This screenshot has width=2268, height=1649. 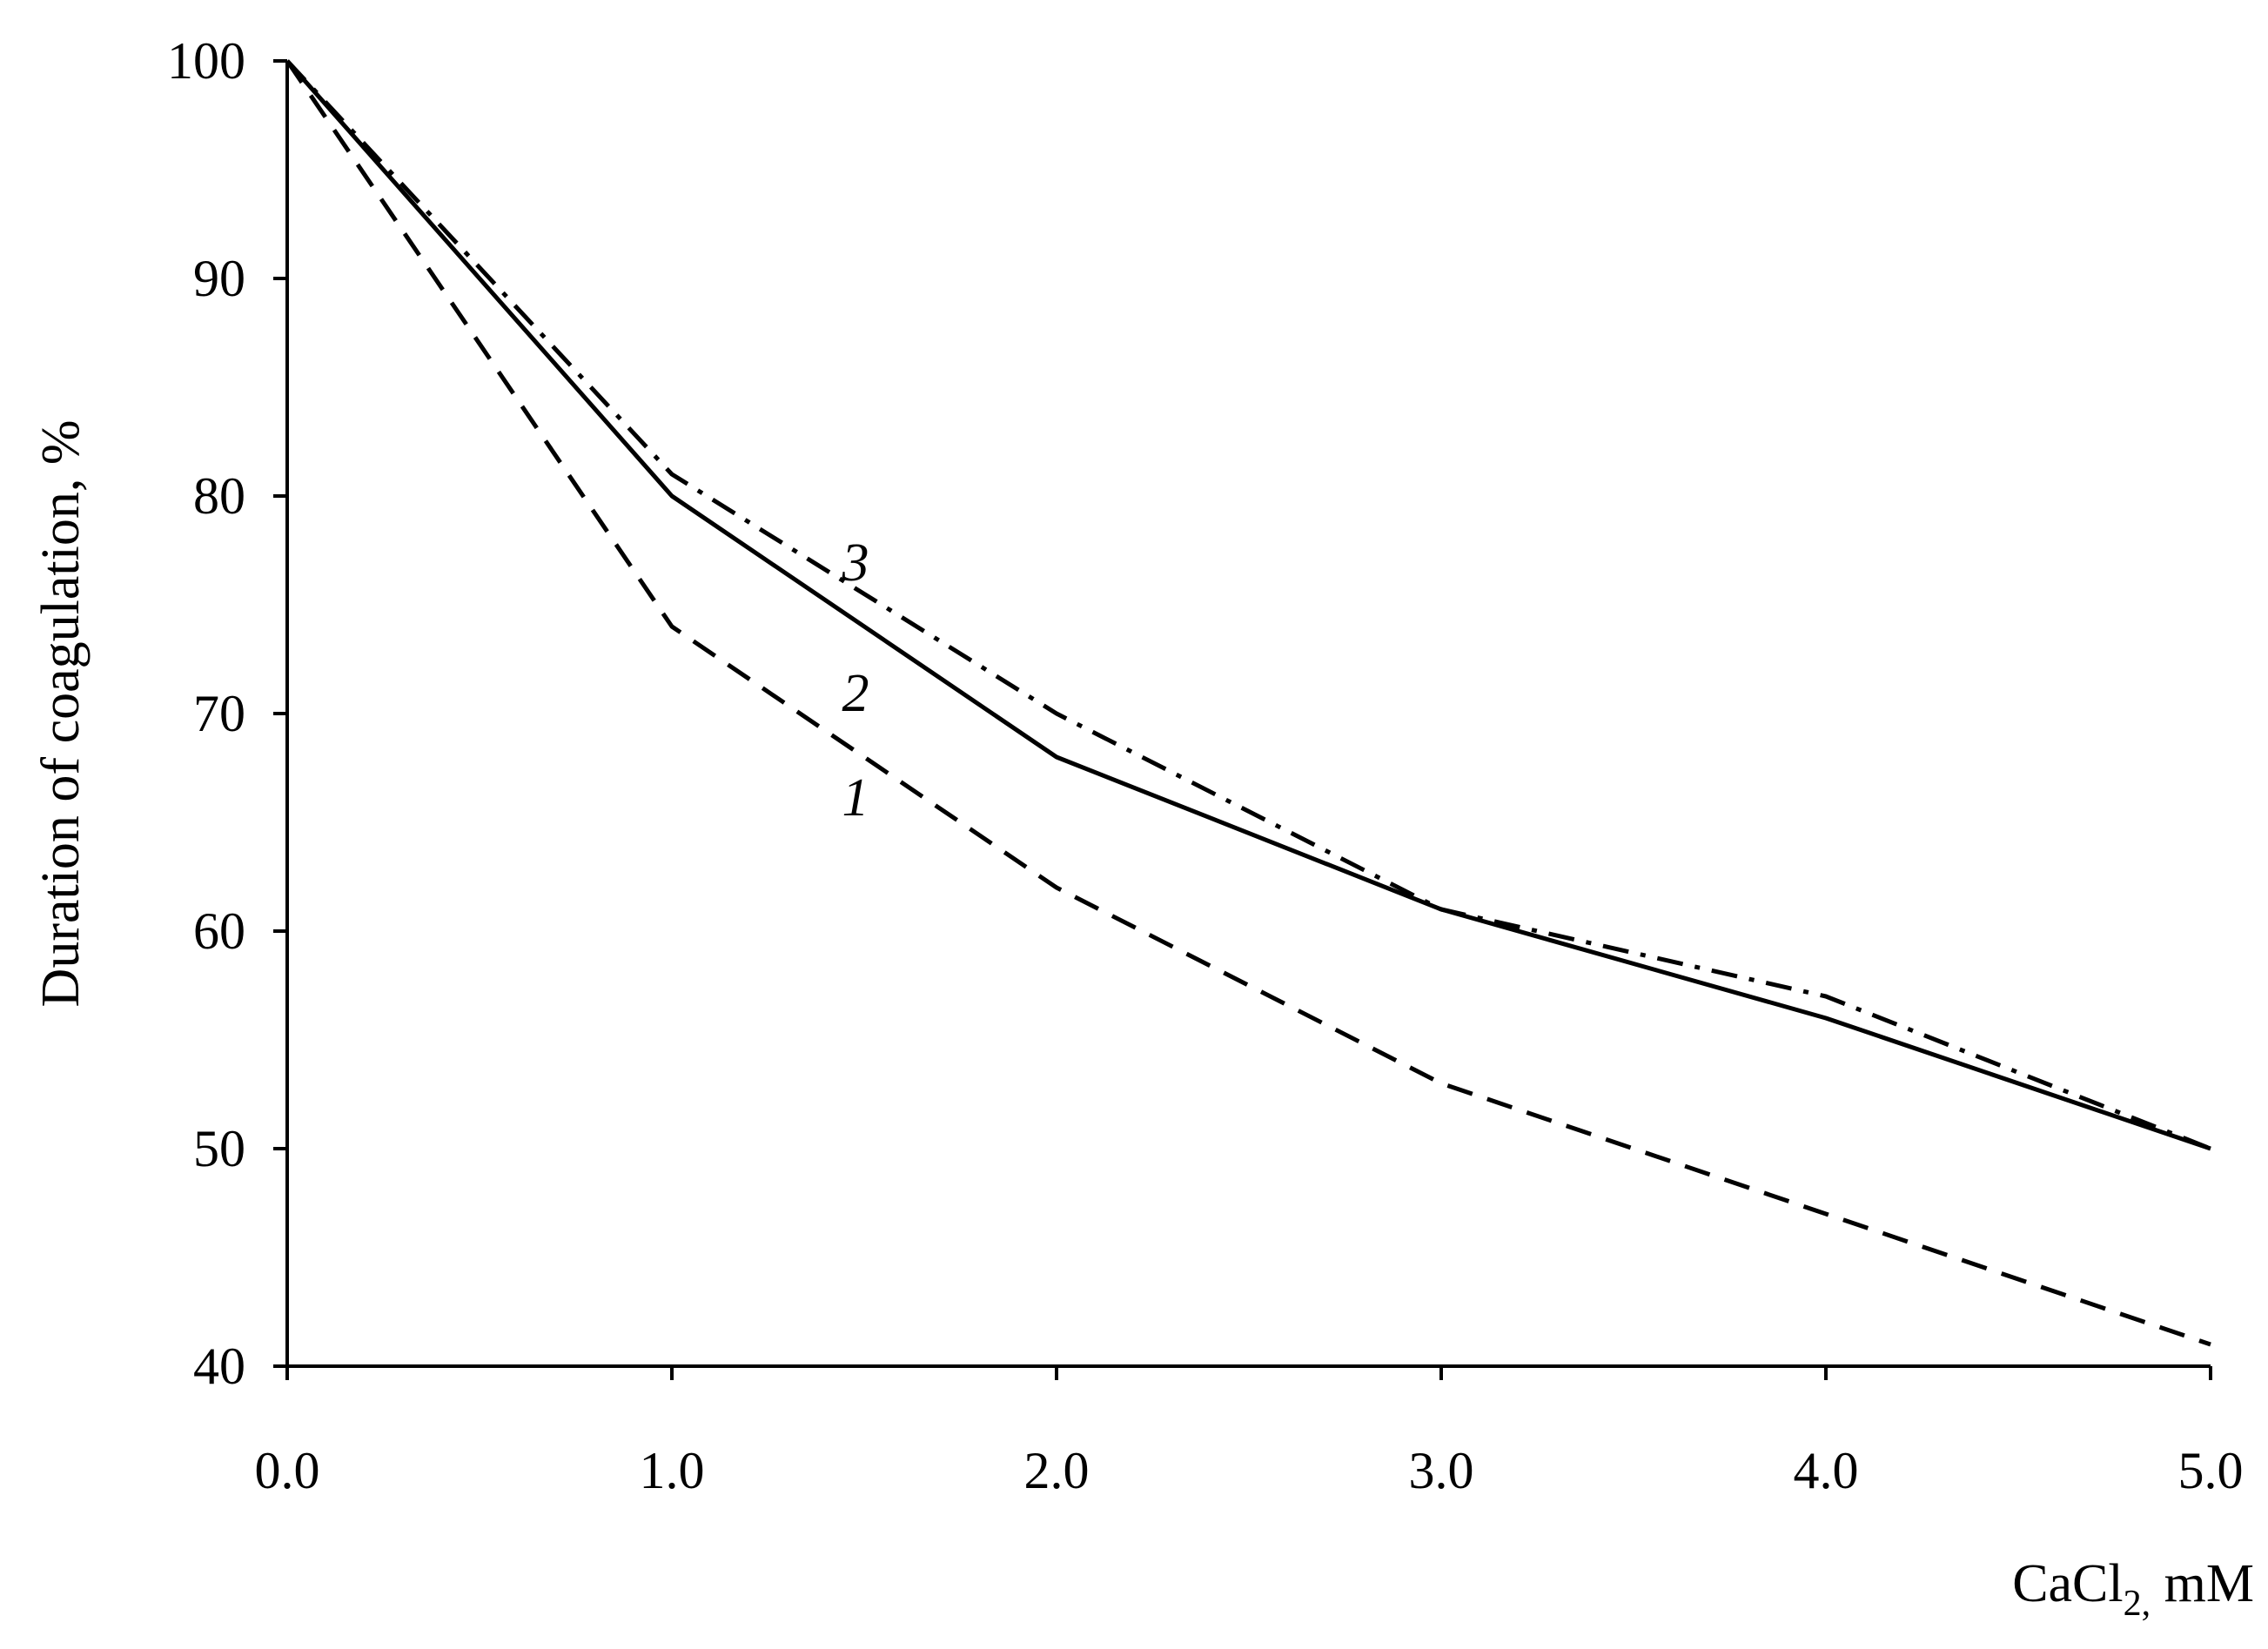 What do you see at coordinates (2202, 1583) in the screenshot?
I see `x-axis-title-unit: mM` at bounding box center [2202, 1583].